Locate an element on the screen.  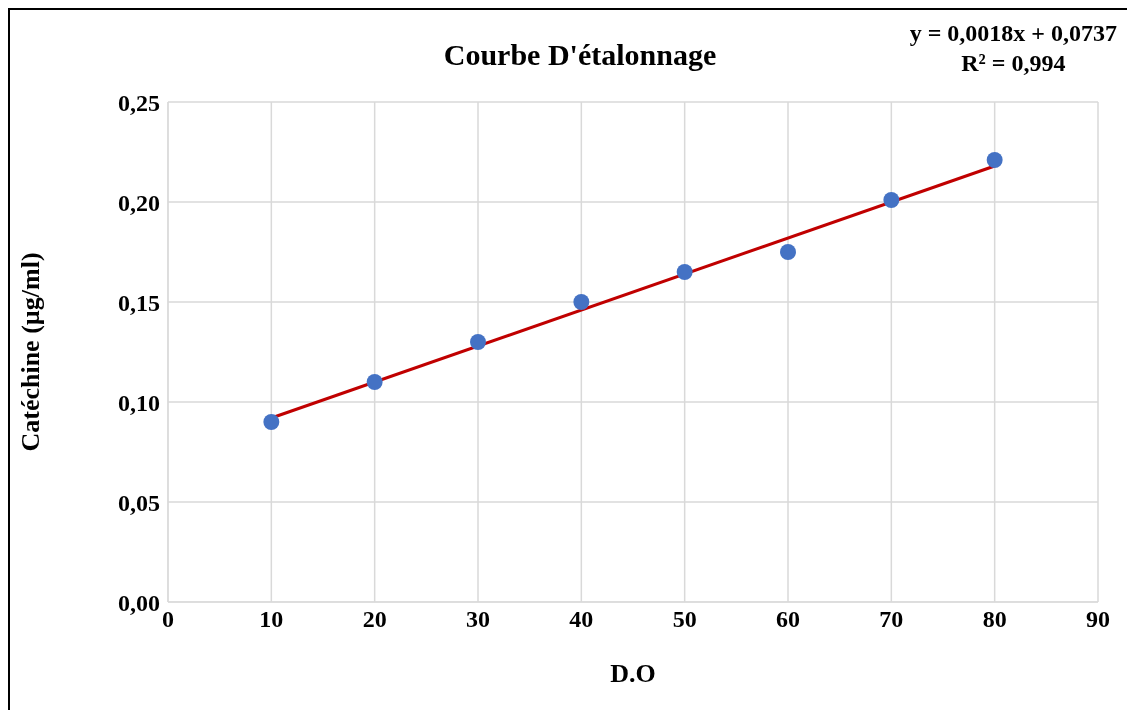
x-tick-label: 20 is located at coordinates (374, 619).